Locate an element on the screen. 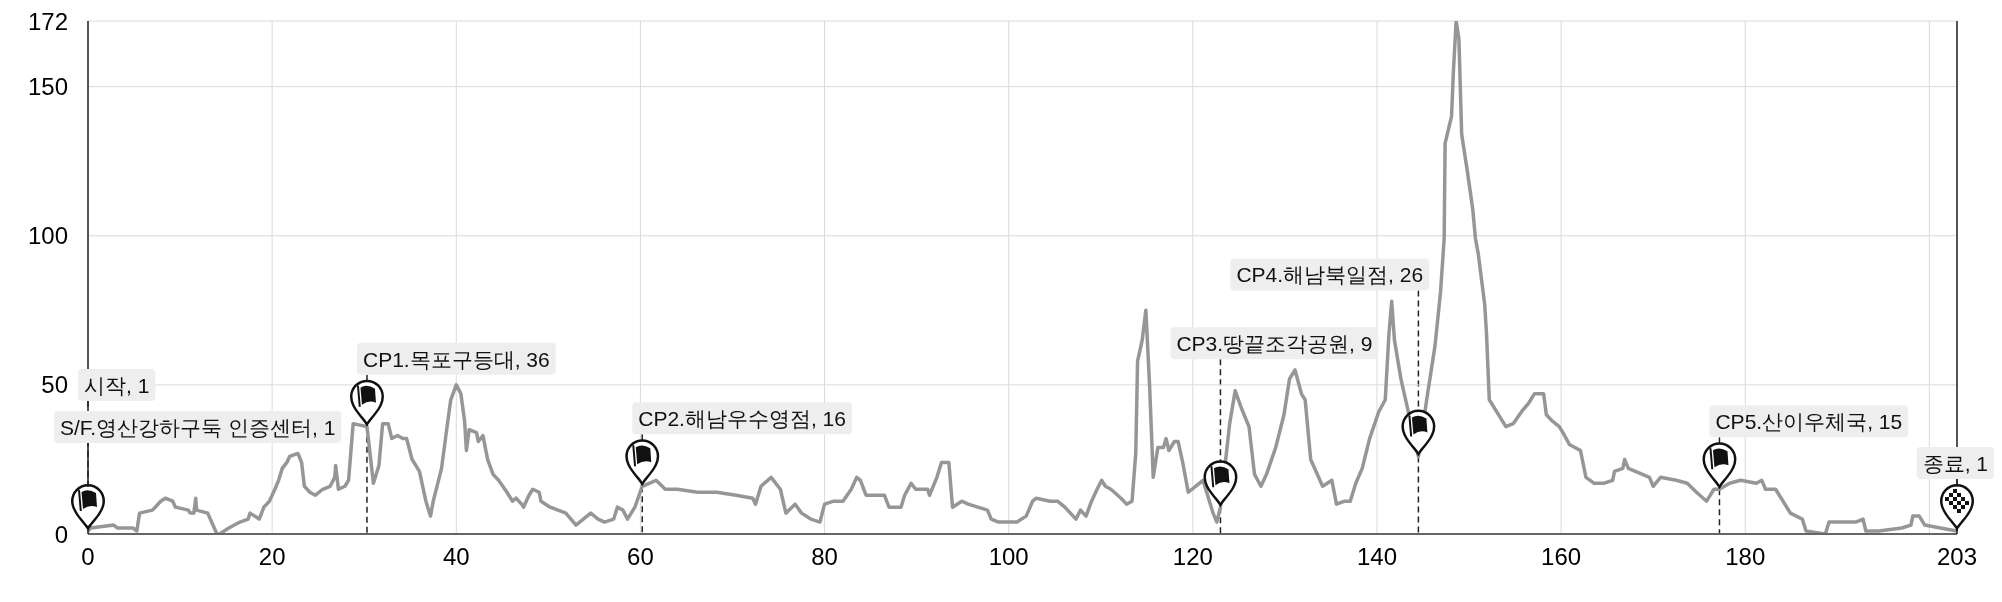 The image size is (2002, 602). x-tick-label: 120 is located at coordinates (1192, 557).